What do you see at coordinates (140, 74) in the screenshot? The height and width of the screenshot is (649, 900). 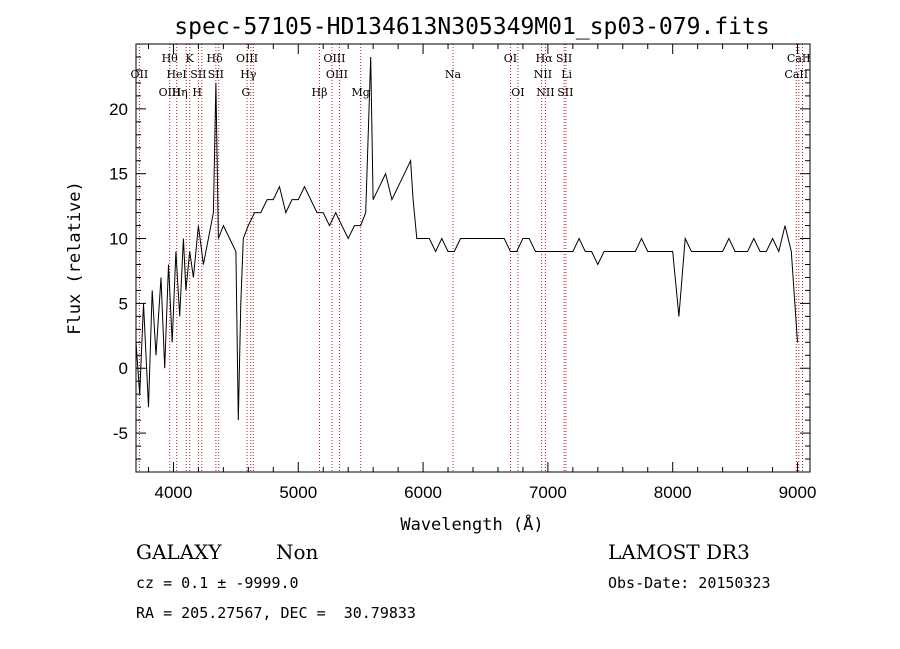 I see `spectral-line-label: OII` at bounding box center [140, 74].